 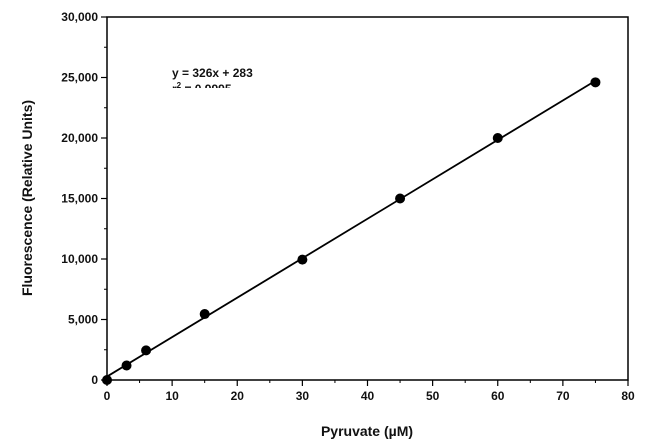 I want to click on y-tick-label: 30,000, so click(x=79, y=17).